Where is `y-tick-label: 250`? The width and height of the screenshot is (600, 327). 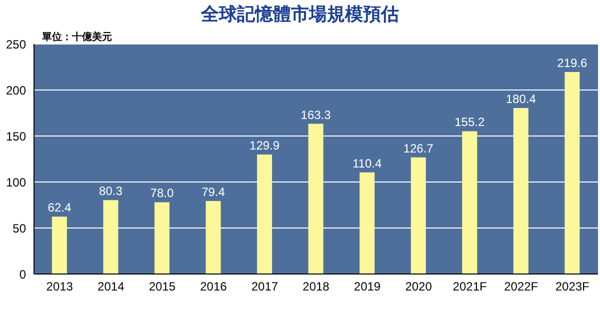 y-tick-label: 250 is located at coordinates (16, 44).